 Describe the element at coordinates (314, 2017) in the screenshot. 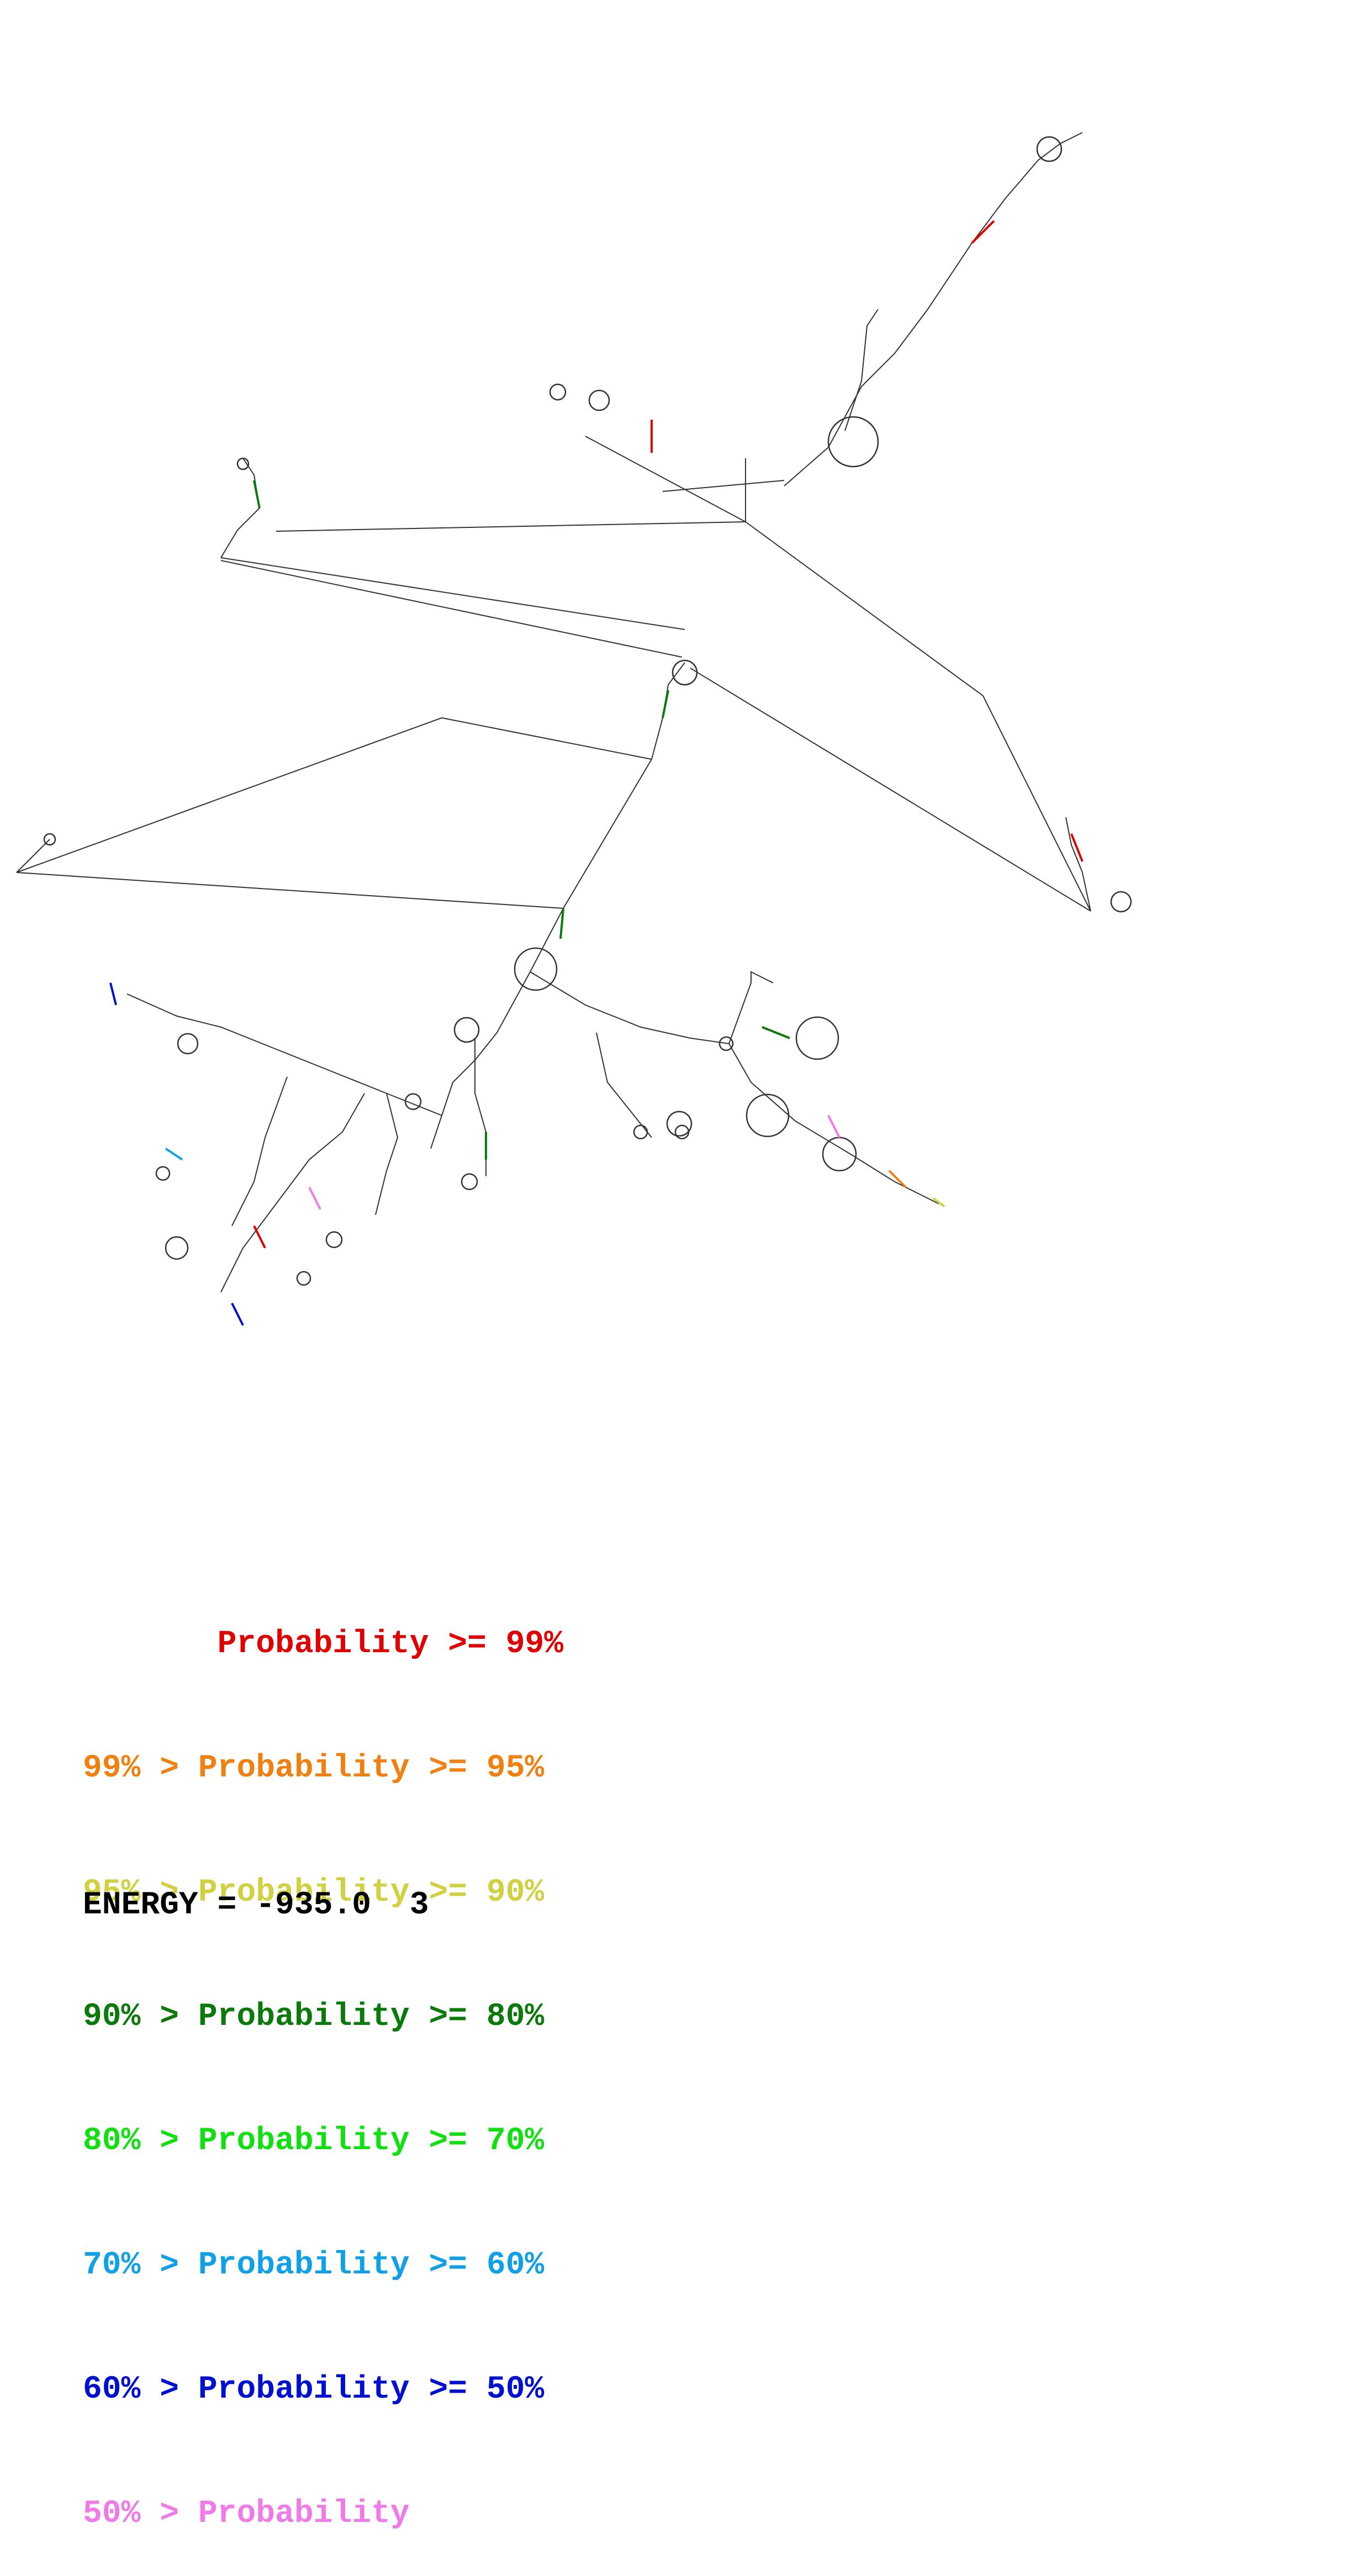

I see `legend-row-80: 90% > Probability >= 80%` at that location.